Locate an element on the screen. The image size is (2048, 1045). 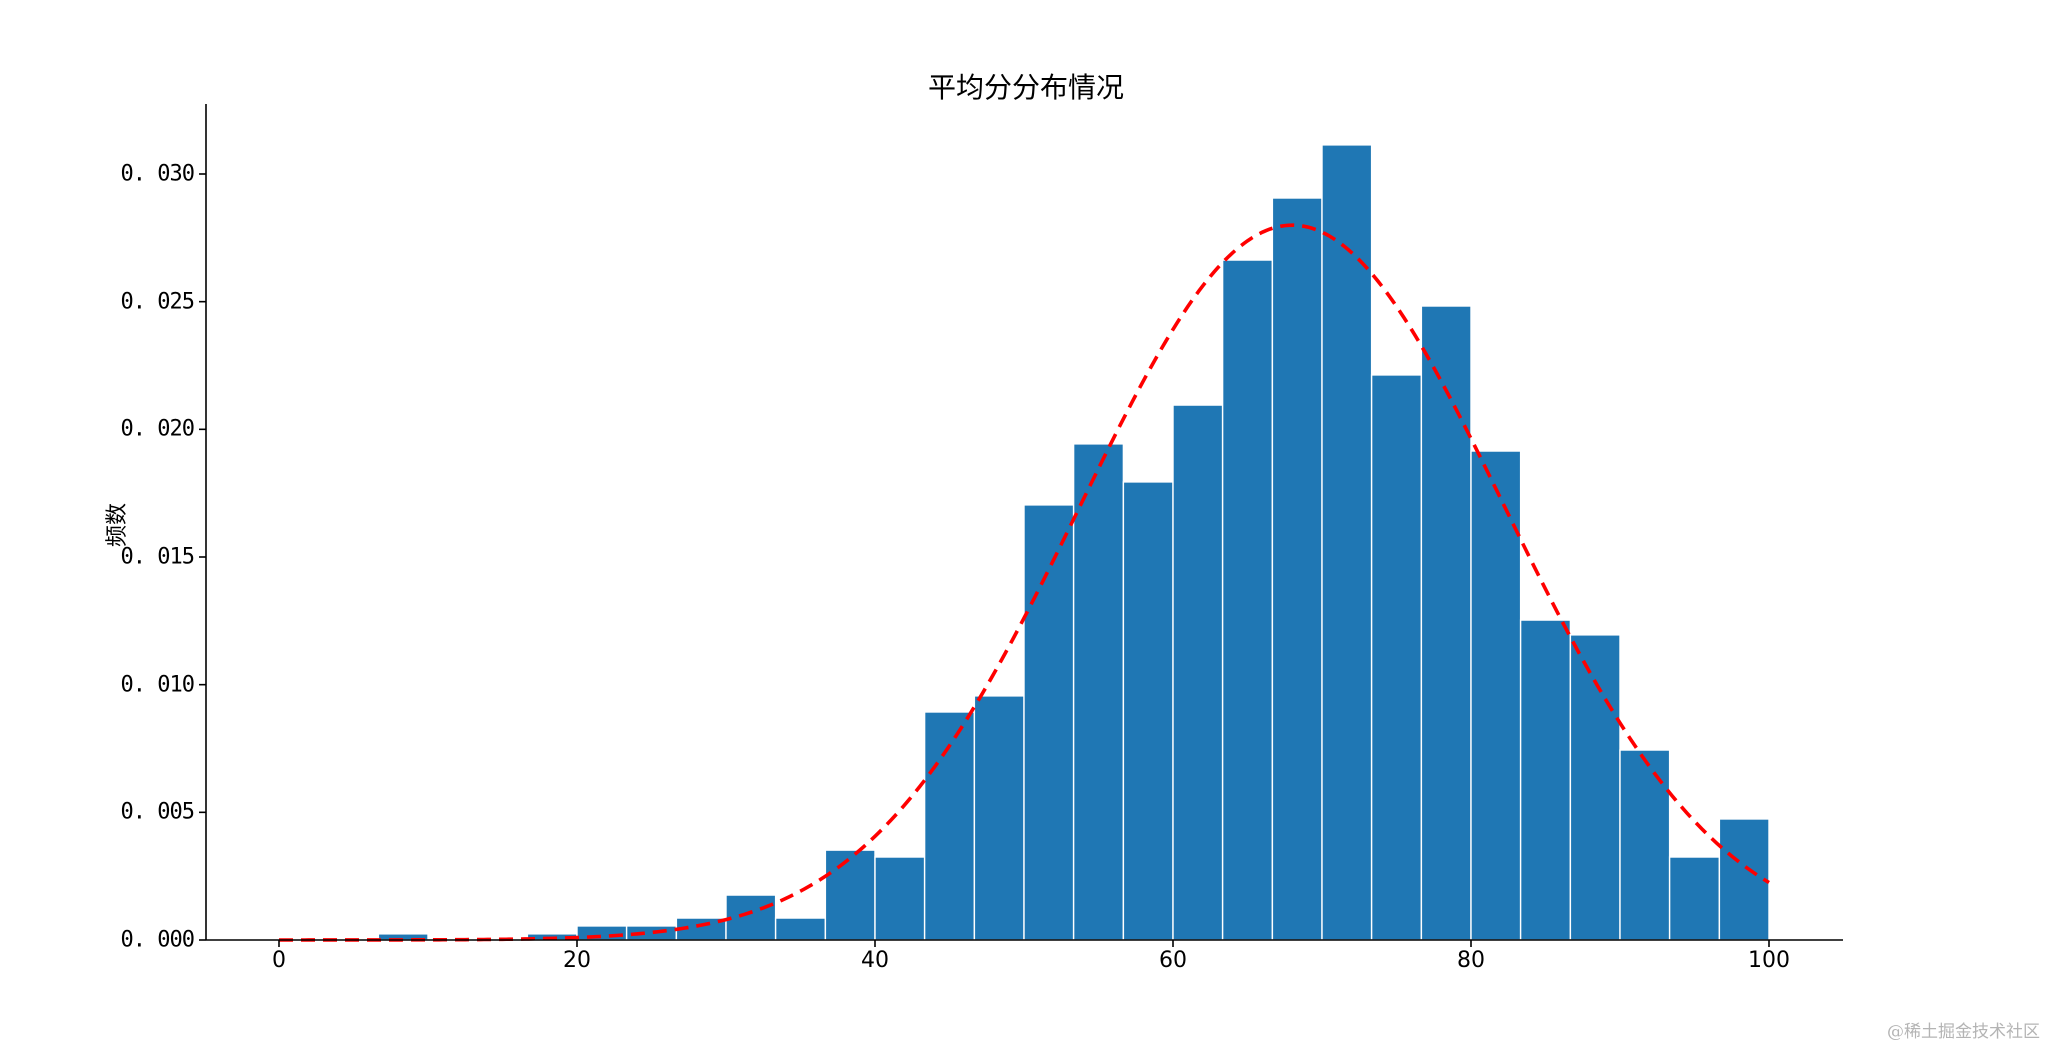
y-axis-ticks is located at coordinates (202, 557).